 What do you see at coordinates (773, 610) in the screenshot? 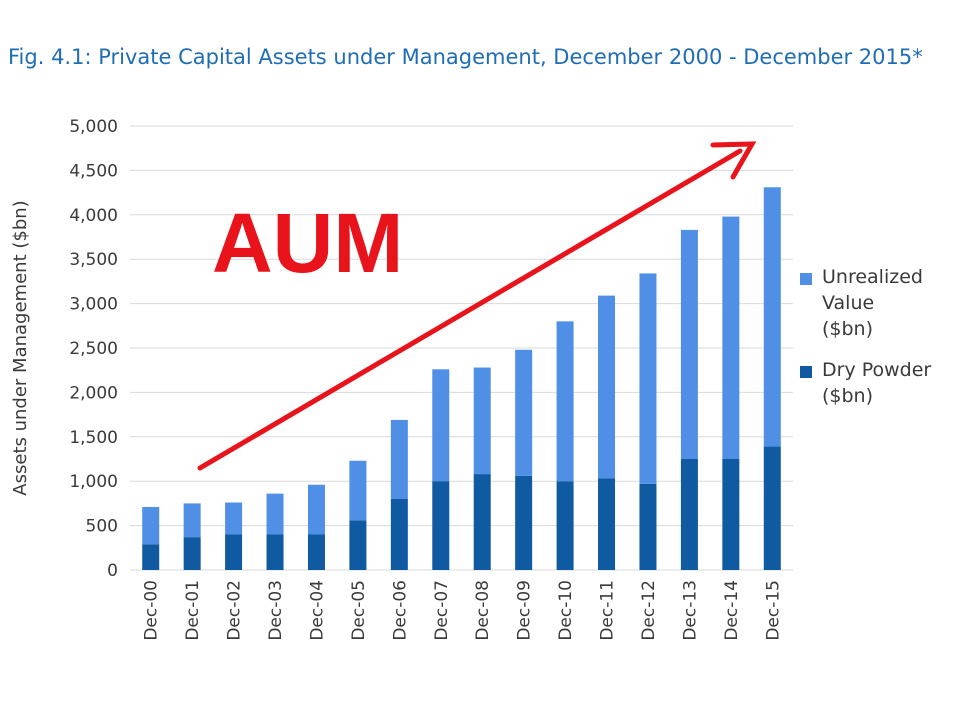
I see `x-tick-label: Dec-15` at bounding box center [773, 610].